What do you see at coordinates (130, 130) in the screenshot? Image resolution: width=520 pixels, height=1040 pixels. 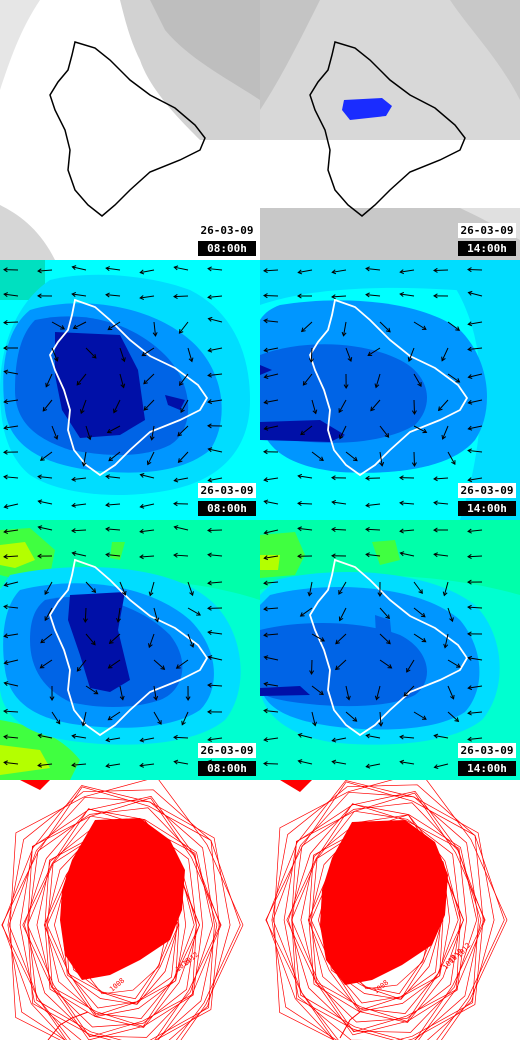 I see `cloud-map-0800: 26-03-09 08:00h` at bounding box center [130, 130].